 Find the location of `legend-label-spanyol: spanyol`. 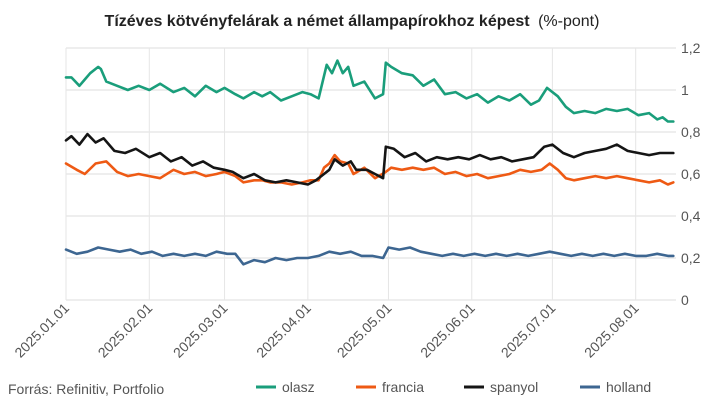

legend-label-spanyol: spanyol is located at coordinates (514, 387).